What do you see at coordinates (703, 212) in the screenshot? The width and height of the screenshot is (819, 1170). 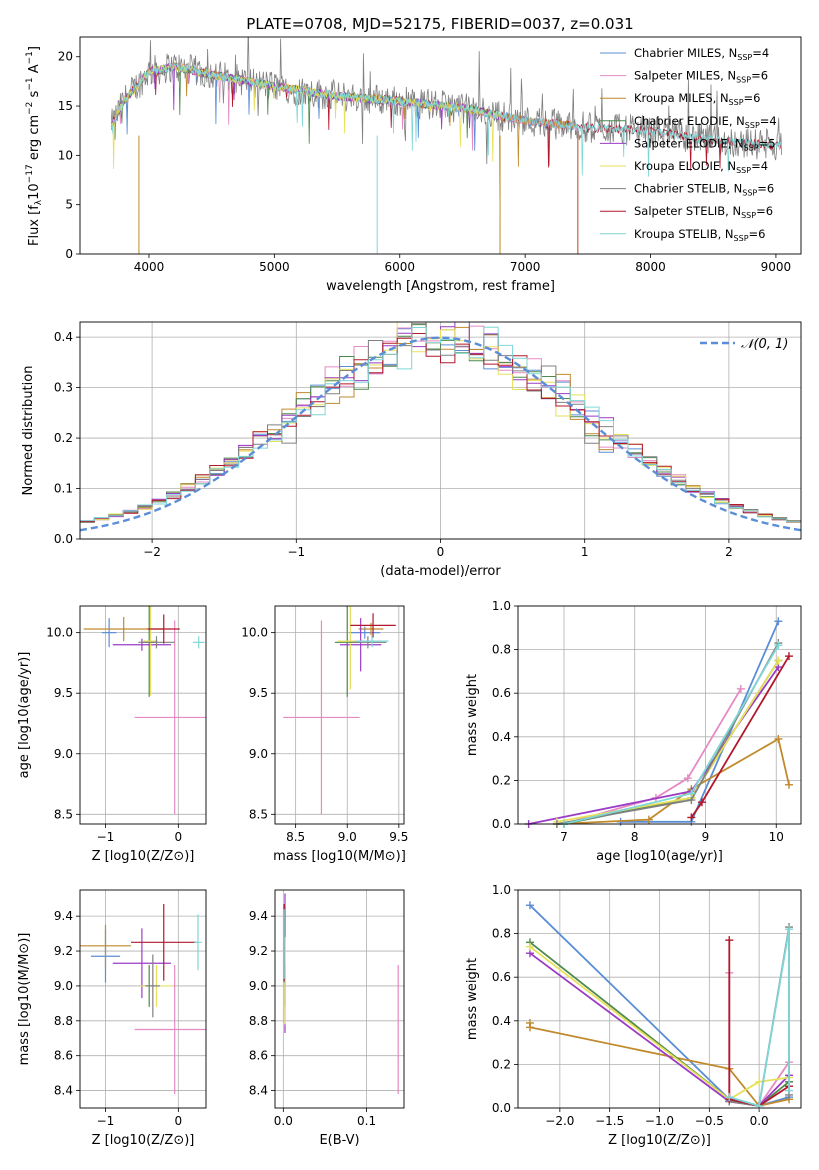 I see `legend-entry: Salpeter STELIB, NSSP=6` at bounding box center [703, 212].